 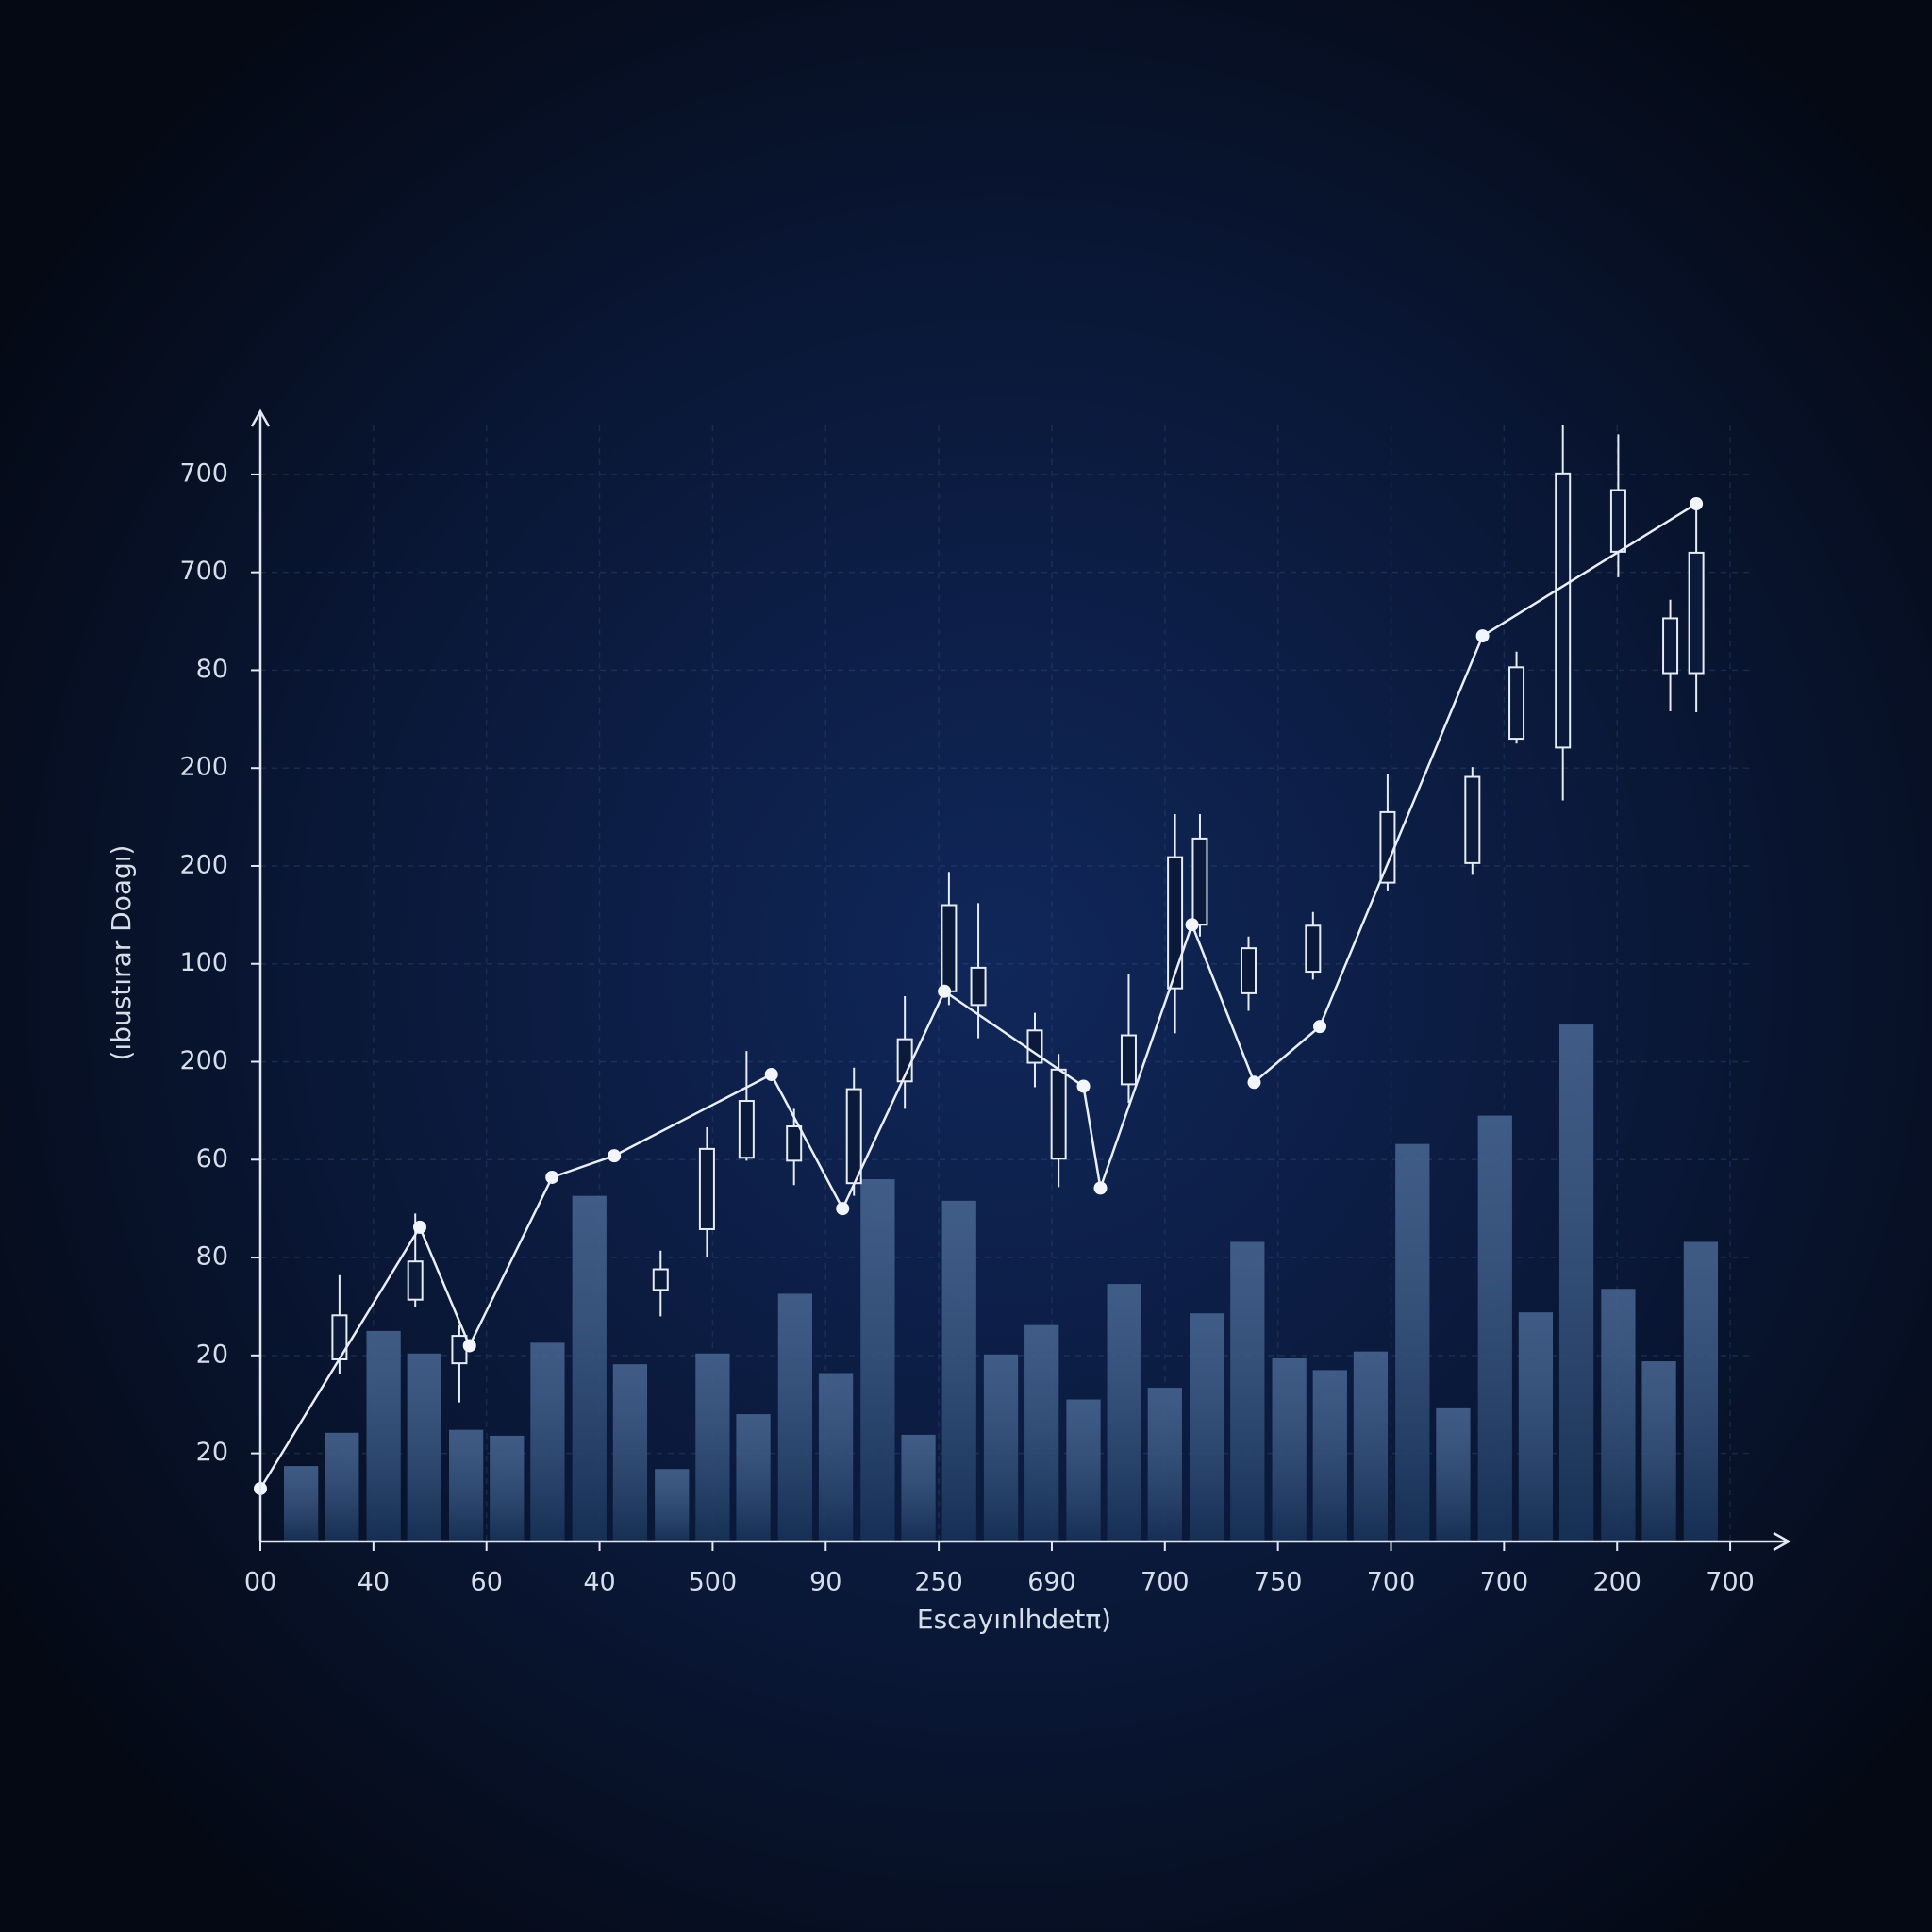 I want to click on x-tick-label: 90, so click(x=825, y=1582).